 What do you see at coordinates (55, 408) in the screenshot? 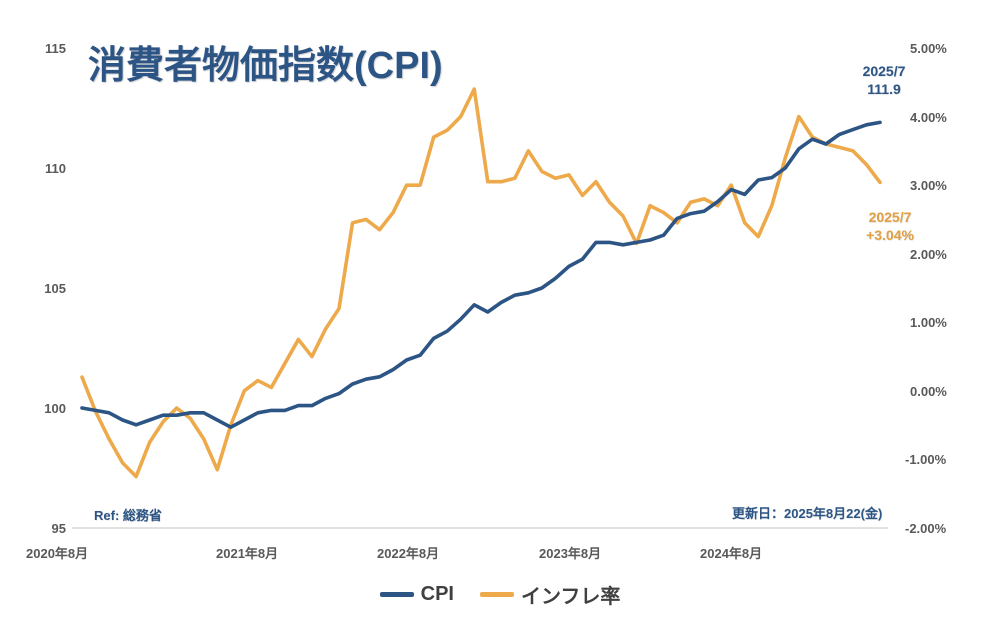
I see `y-left-tick-100: 100` at bounding box center [55, 408].